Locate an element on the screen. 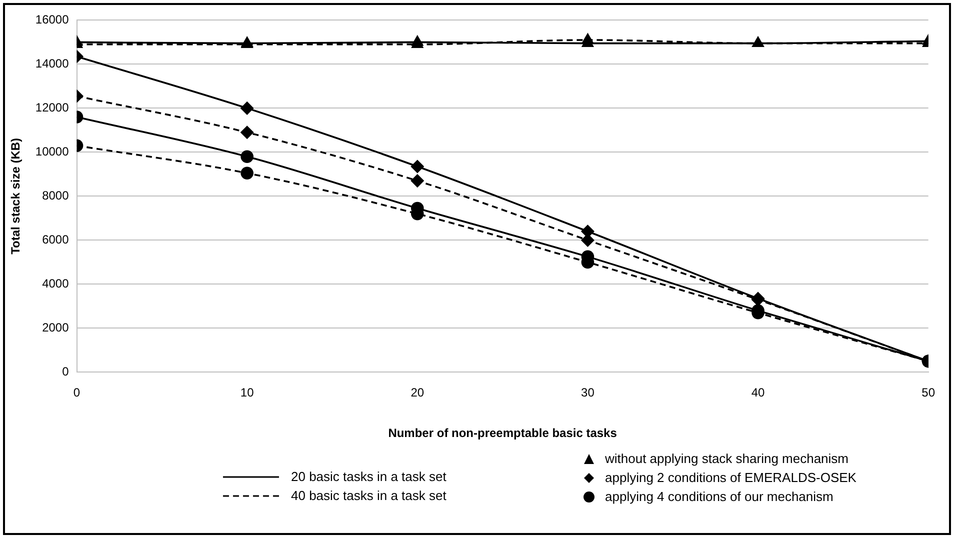  text: applying 4 conditions of our mechanism is located at coordinates (719, 497).